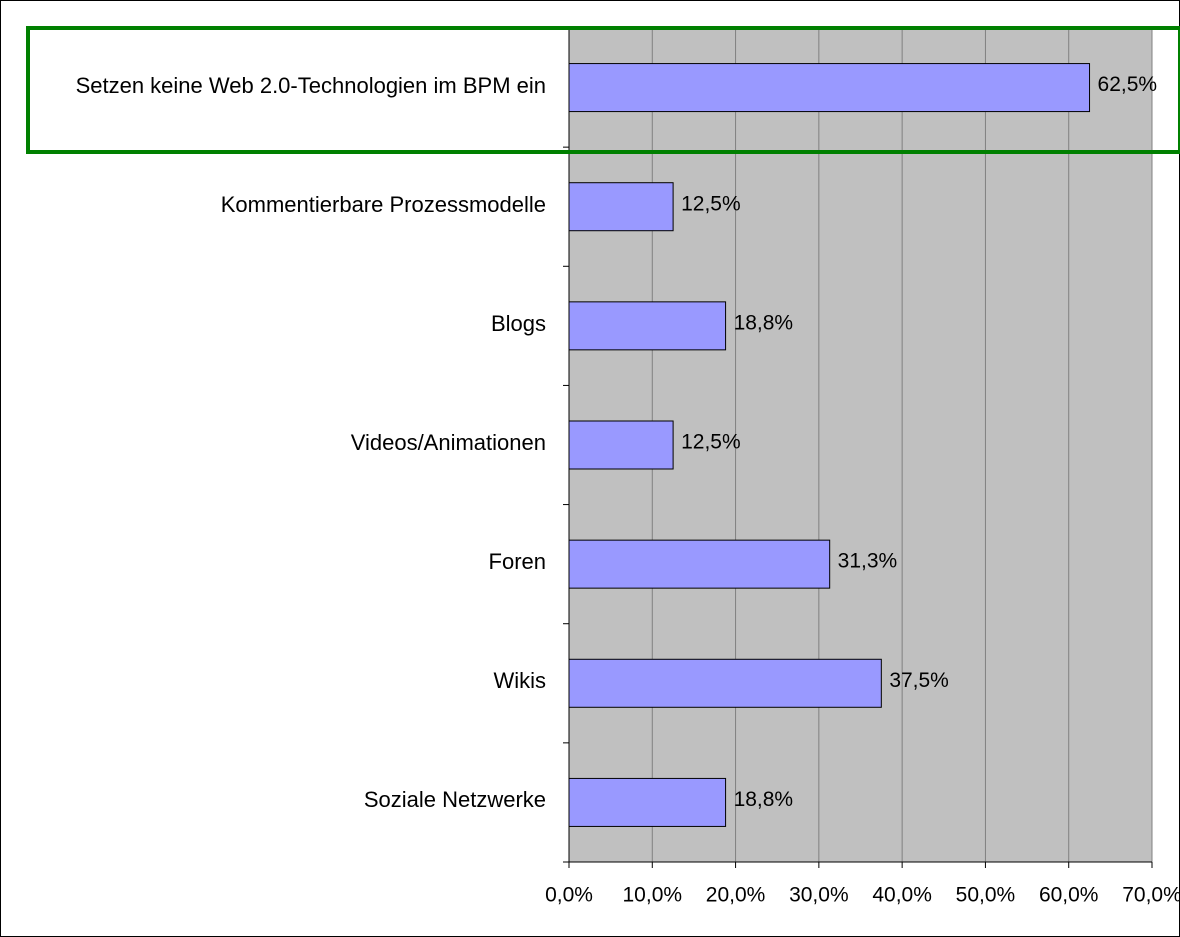  I want to click on y-tick-label: Soziale Netzwerke, so click(283, 800).